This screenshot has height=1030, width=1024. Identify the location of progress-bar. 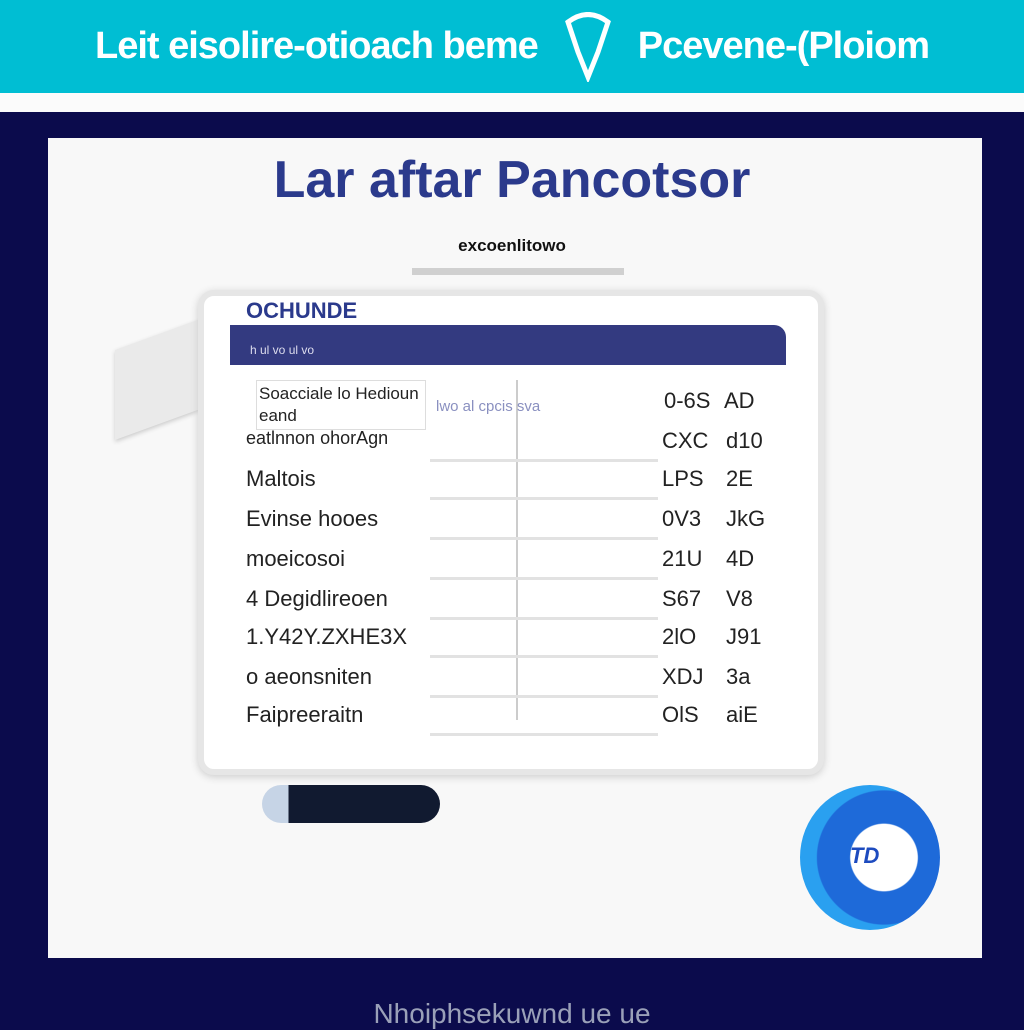
(518, 271).